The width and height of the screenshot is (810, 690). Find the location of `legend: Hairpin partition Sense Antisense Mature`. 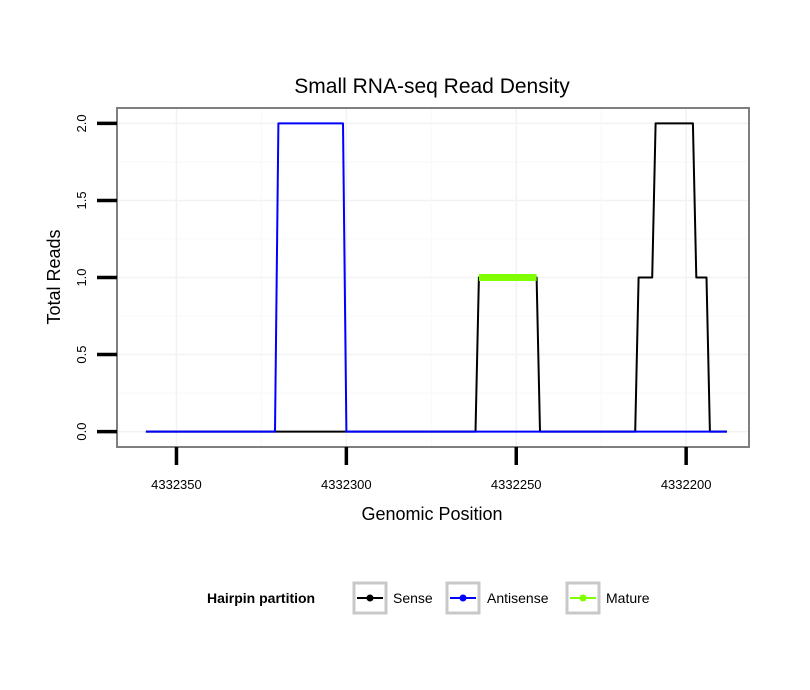

legend: Hairpin partition Sense Antisense Mature is located at coordinates (428, 598).